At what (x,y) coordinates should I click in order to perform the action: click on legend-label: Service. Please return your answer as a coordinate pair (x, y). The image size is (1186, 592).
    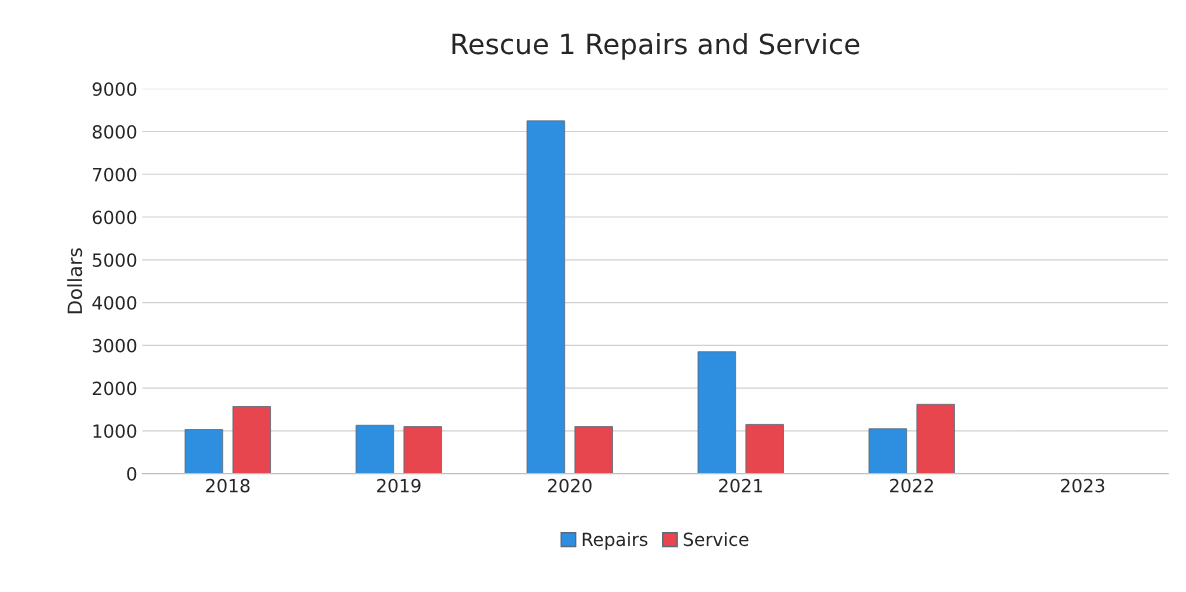
    Looking at the image, I should click on (716, 539).